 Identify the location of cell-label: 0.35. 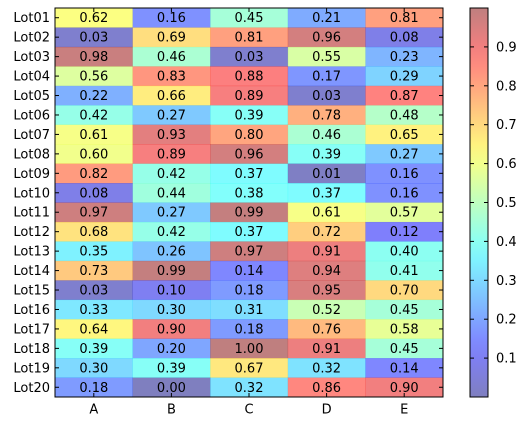
(93, 252).